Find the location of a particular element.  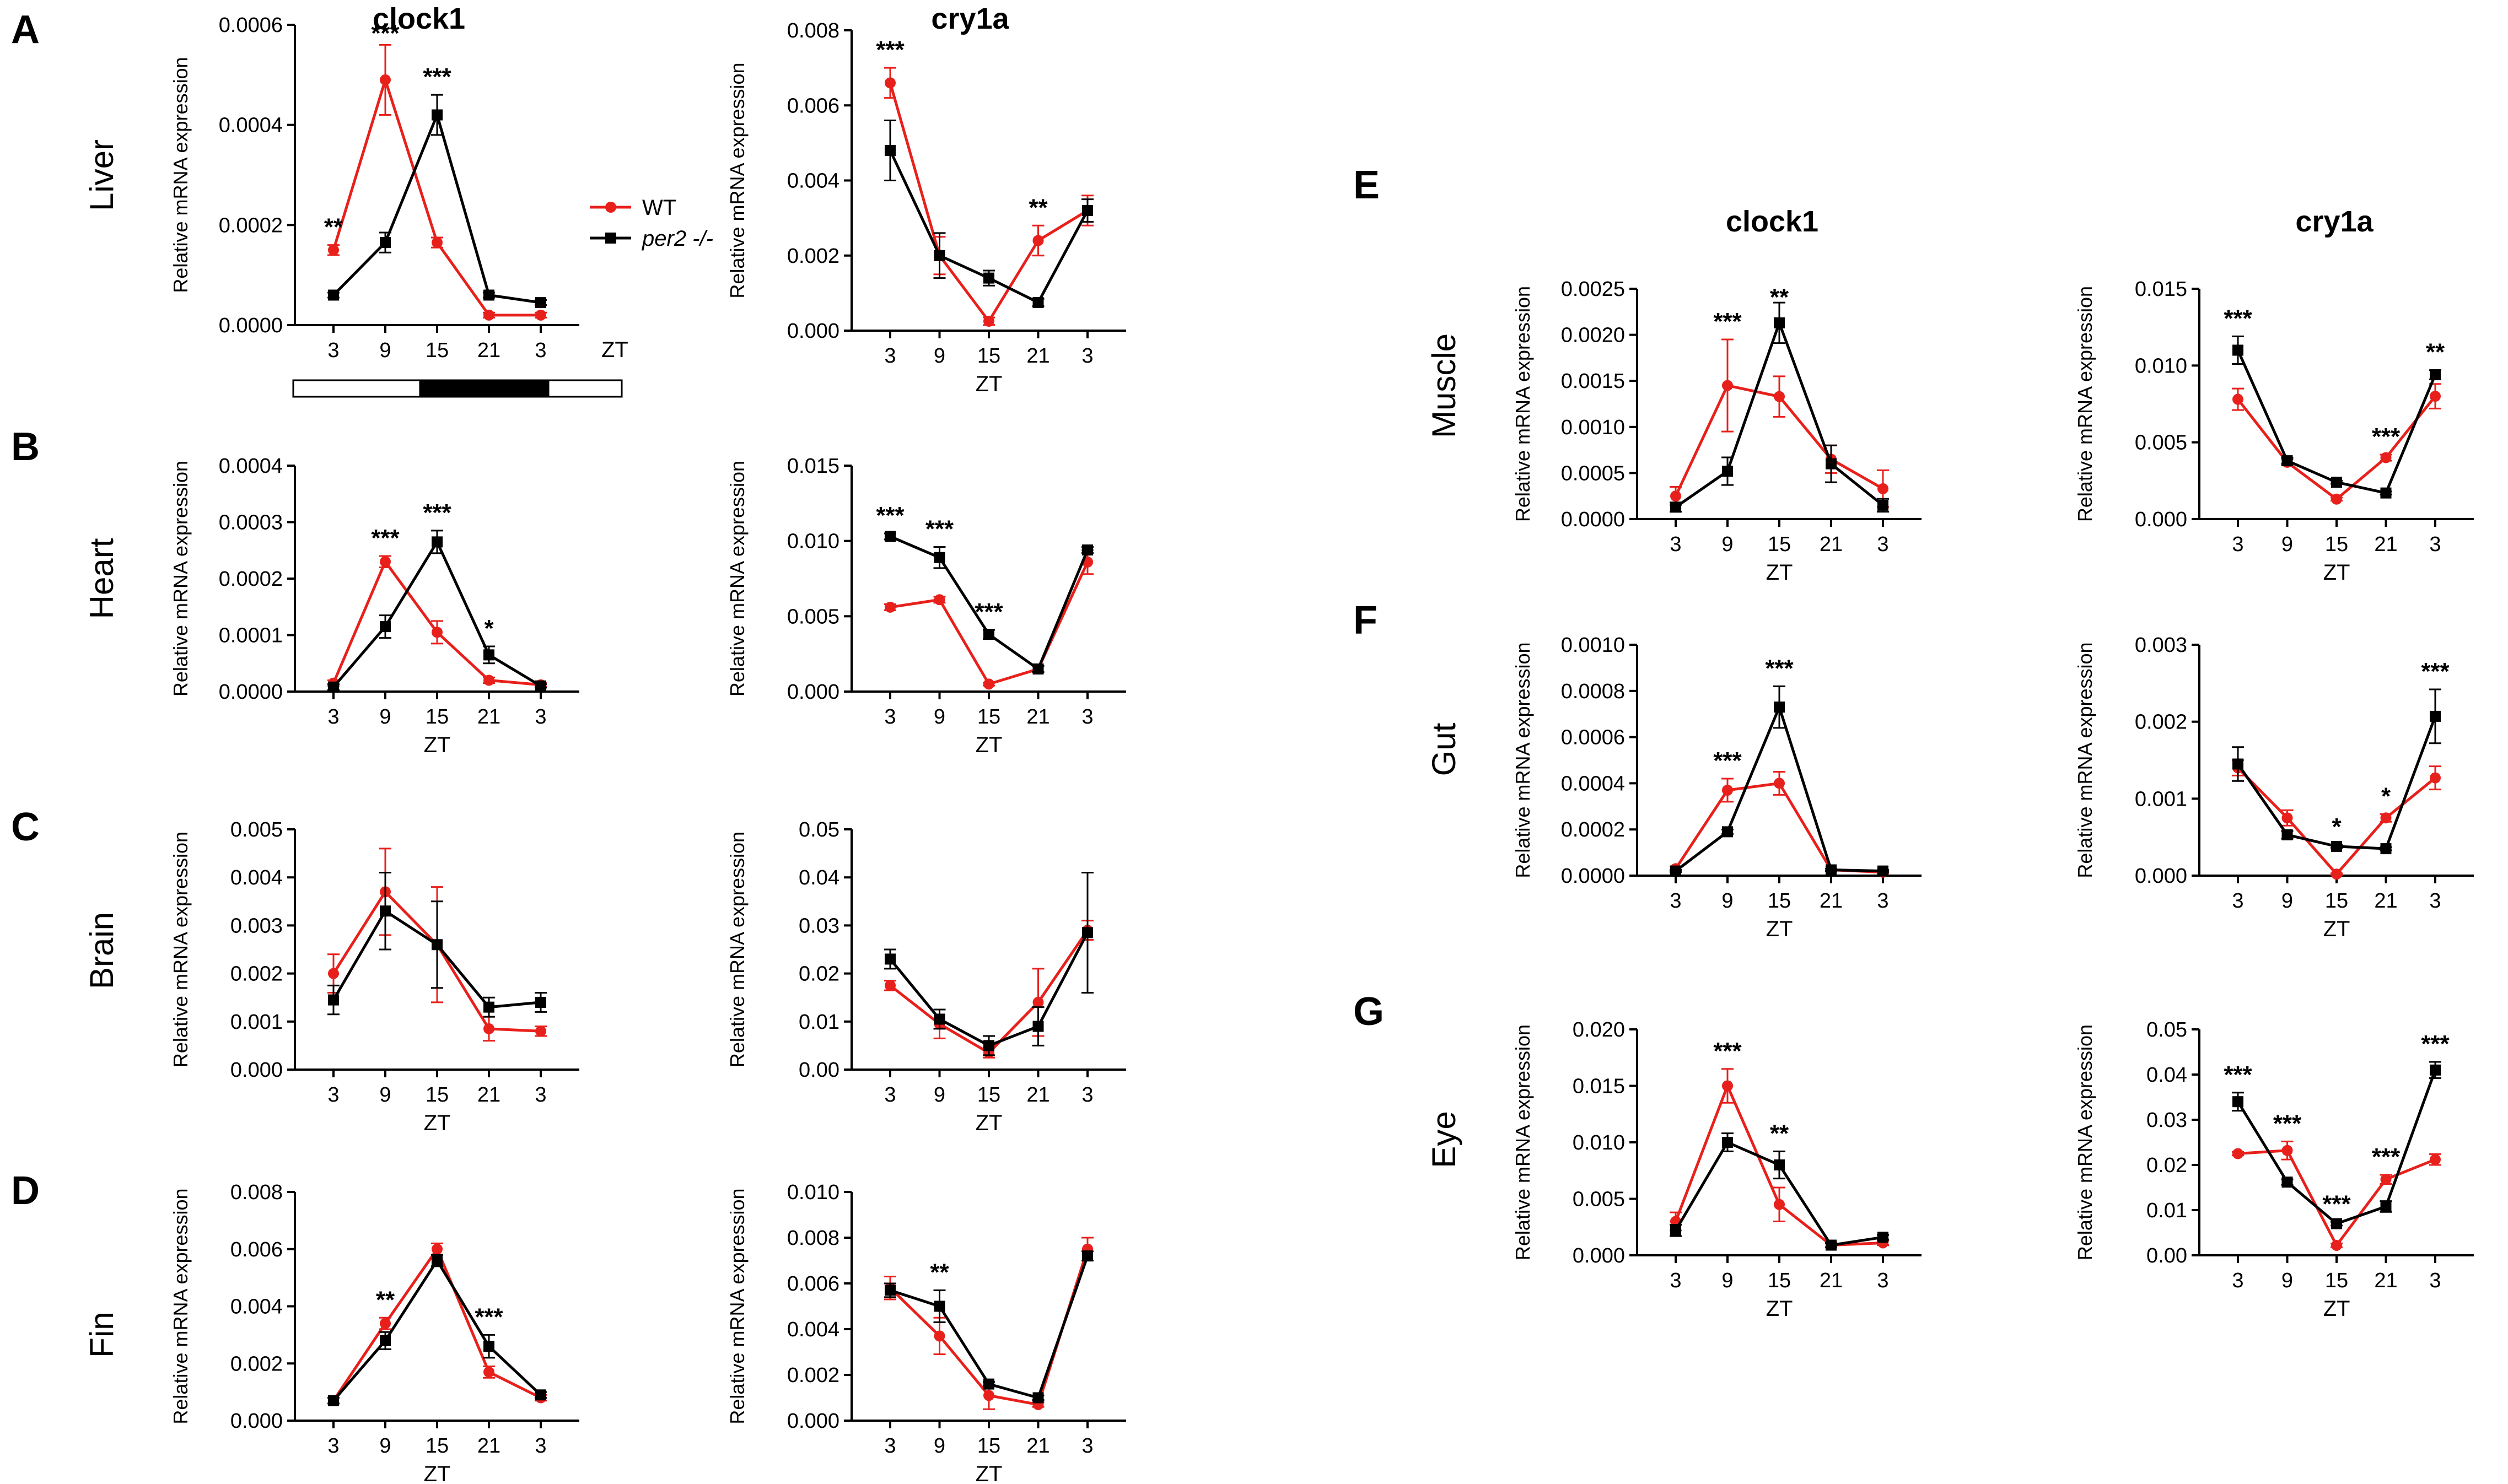

panel-label-A: A is located at coordinates (25, 30).